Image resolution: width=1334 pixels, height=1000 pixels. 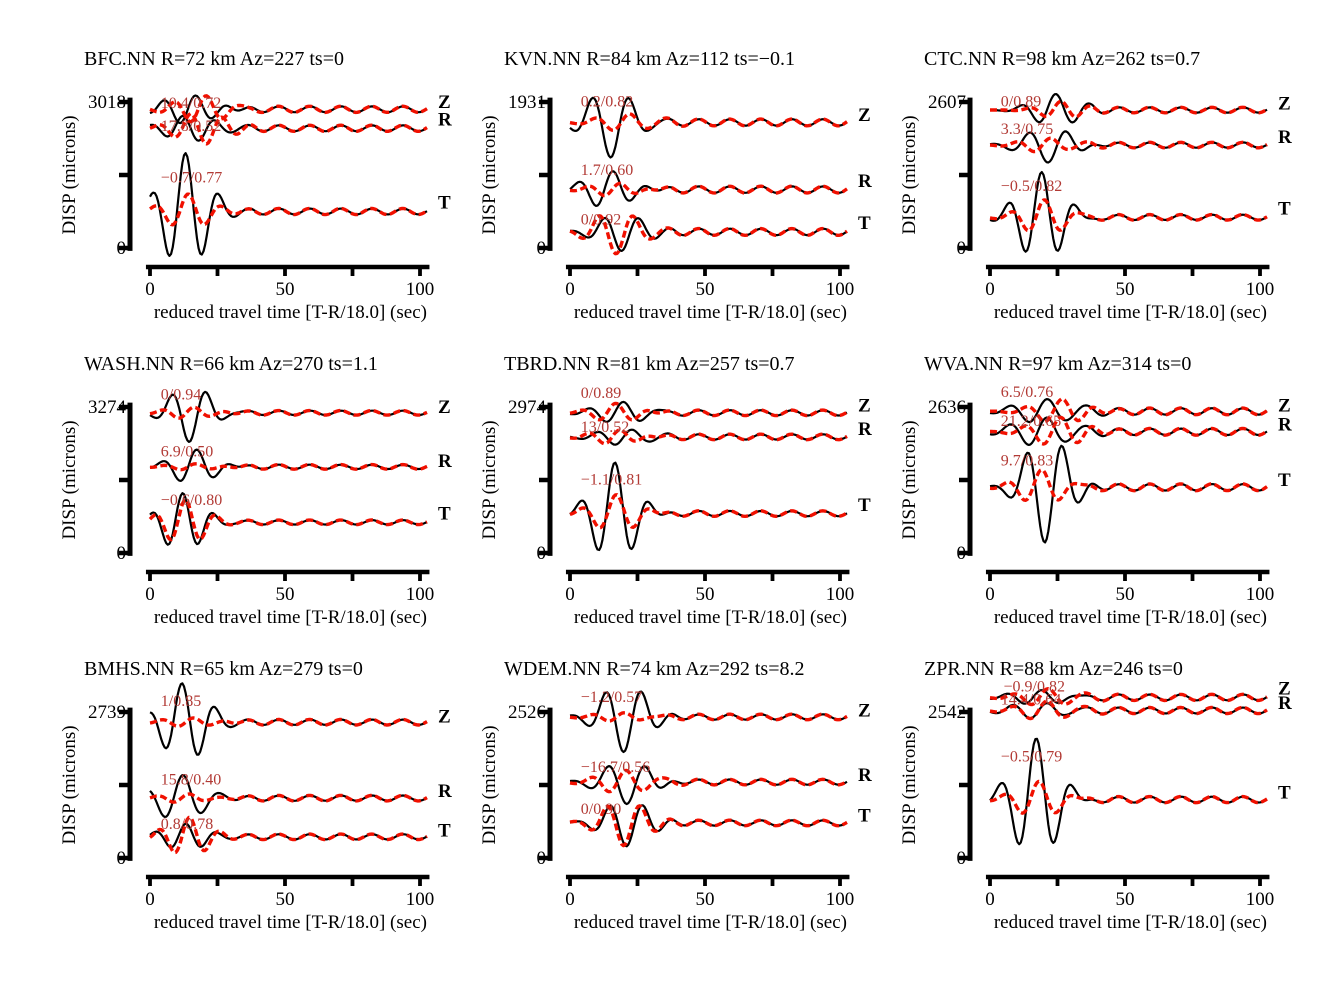 I want to click on panel-title: ZPR.NN R=88 km Az=246 ts=0, so click(x=1053, y=669).